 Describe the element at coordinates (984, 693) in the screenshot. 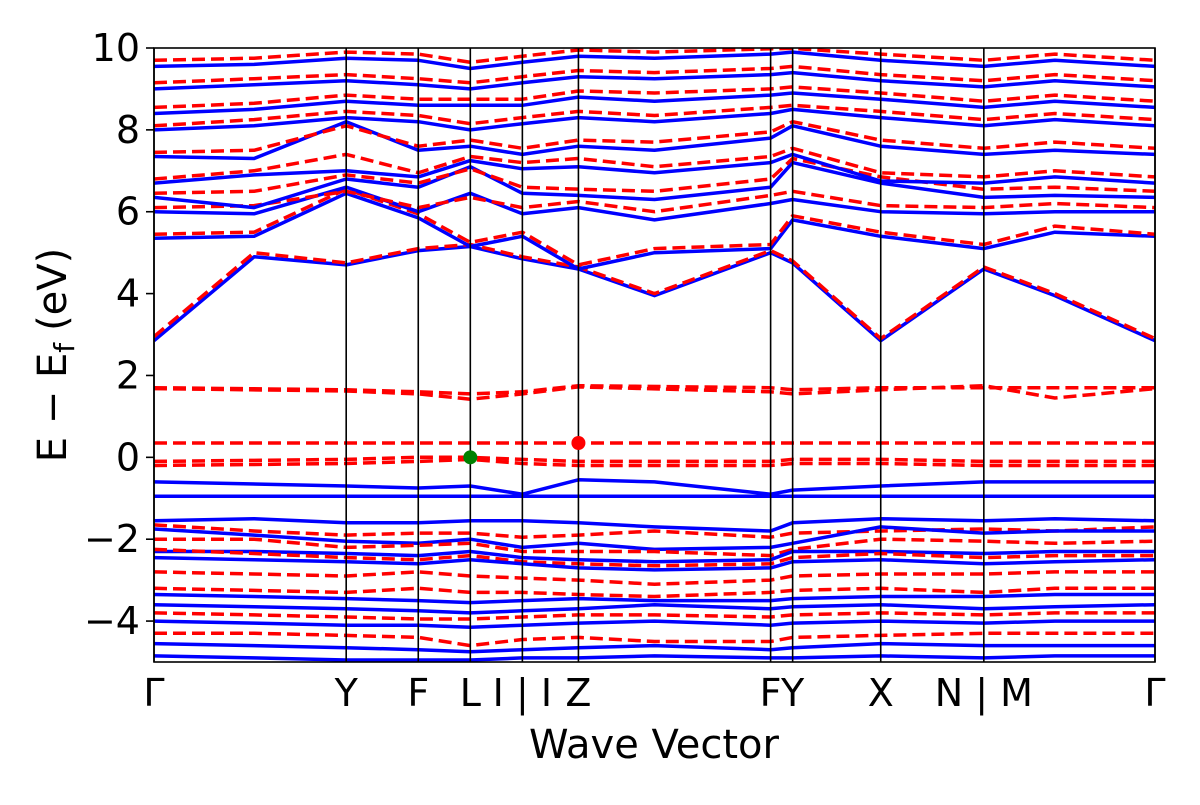

I see `kpoint-label-9: N | M` at that location.